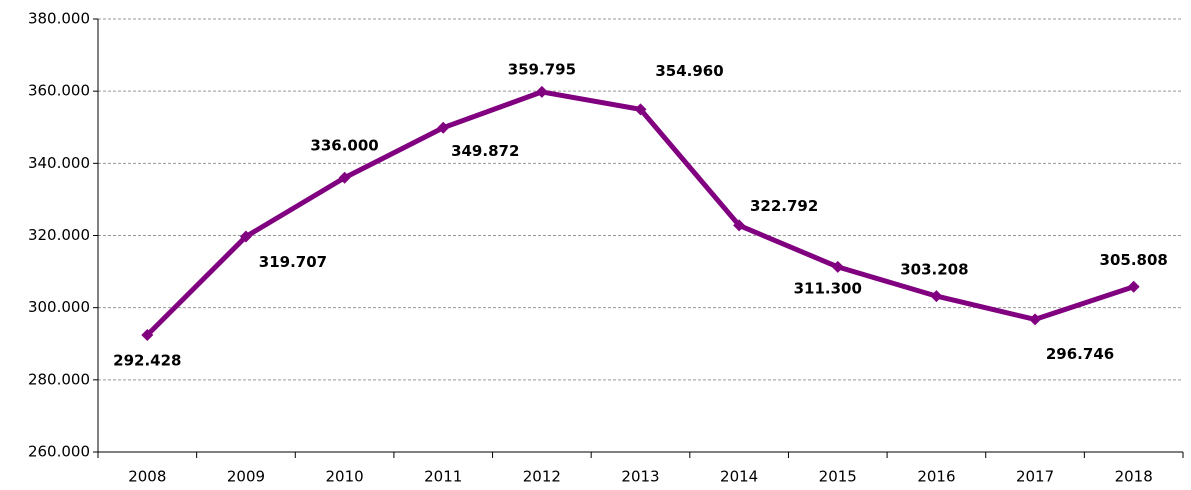 This screenshot has height=490, width=1191. What do you see at coordinates (59, 235) in the screenshot?
I see `y-tick-label: 320.000` at bounding box center [59, 235].